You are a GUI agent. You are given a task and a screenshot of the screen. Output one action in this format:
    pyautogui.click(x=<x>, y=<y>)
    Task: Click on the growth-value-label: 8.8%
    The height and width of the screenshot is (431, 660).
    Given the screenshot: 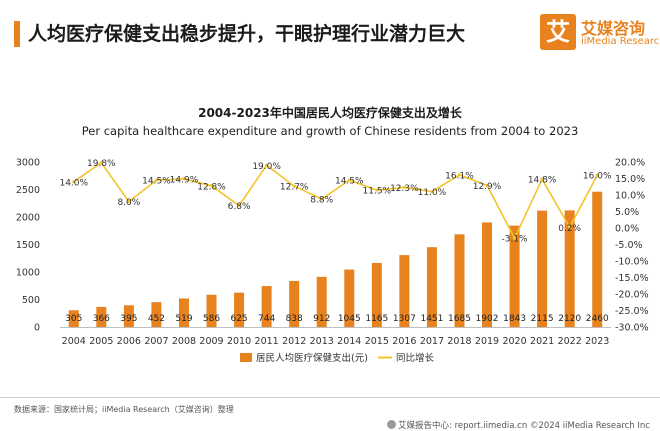 What is the action you would take?
    pyautogui.click(x=321, y=200)
    